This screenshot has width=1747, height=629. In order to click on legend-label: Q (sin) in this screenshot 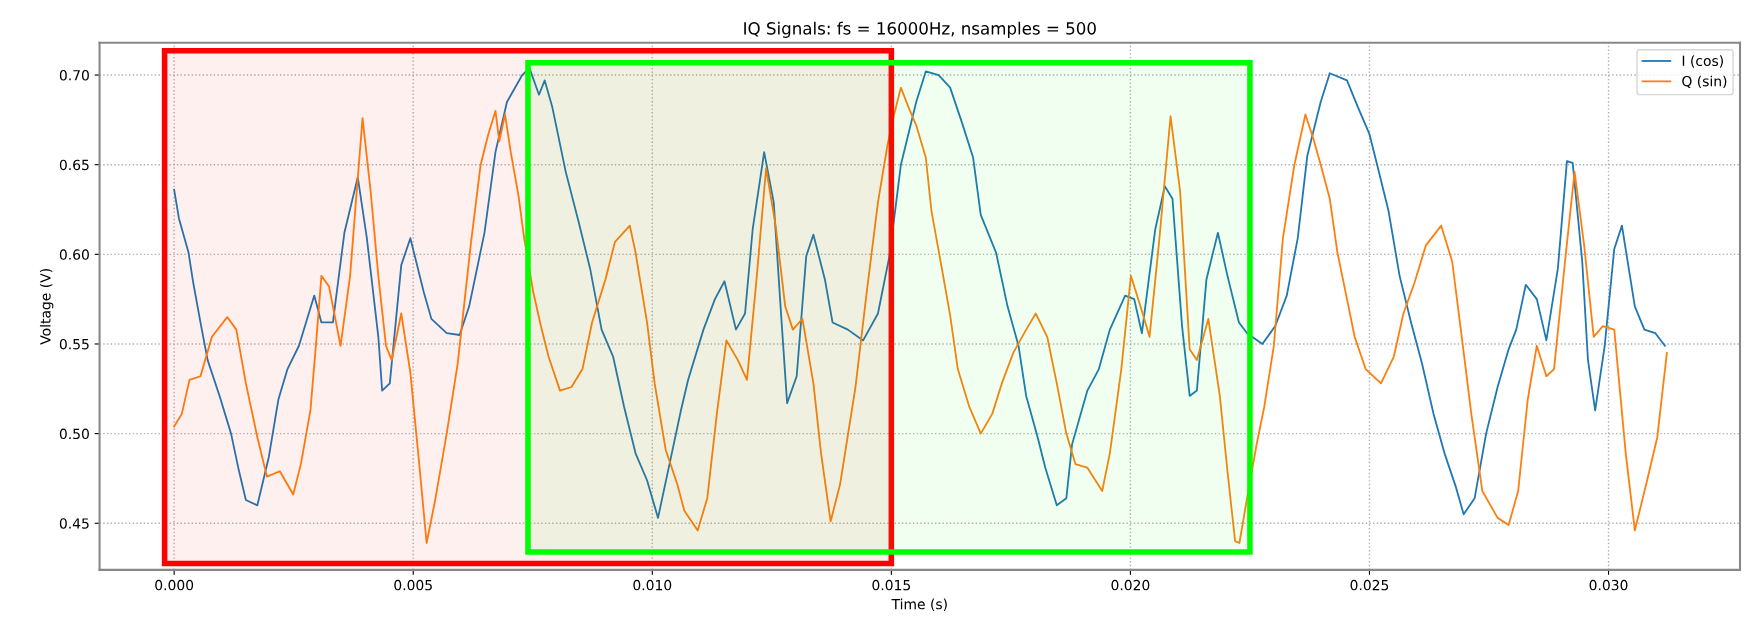, I will do `click(1704, 82)`.